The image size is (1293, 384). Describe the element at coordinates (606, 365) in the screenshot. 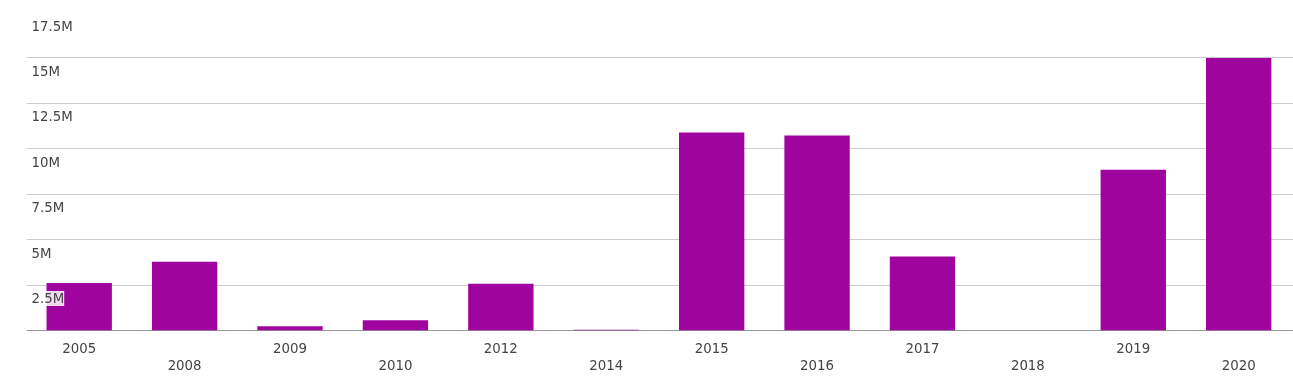

I see `x-tick-label: 2014` at that location.